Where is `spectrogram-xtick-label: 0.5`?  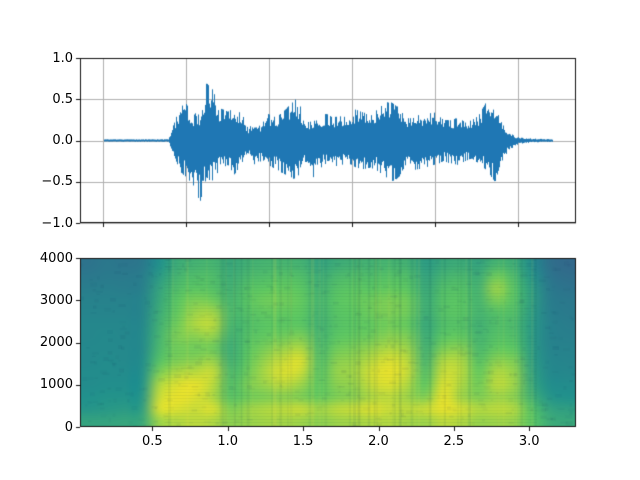
spectrogram-xtick-label: 0.5 is located at coordinates (152, 441).